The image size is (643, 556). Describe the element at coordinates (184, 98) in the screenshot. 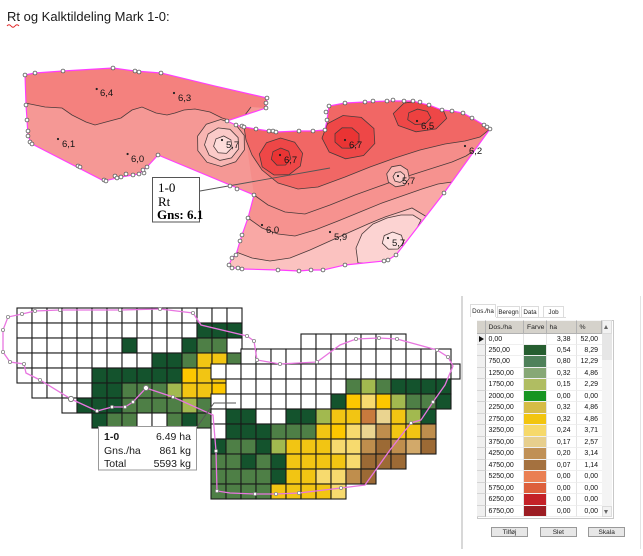

I see `svg-text: 6,3` at that location.